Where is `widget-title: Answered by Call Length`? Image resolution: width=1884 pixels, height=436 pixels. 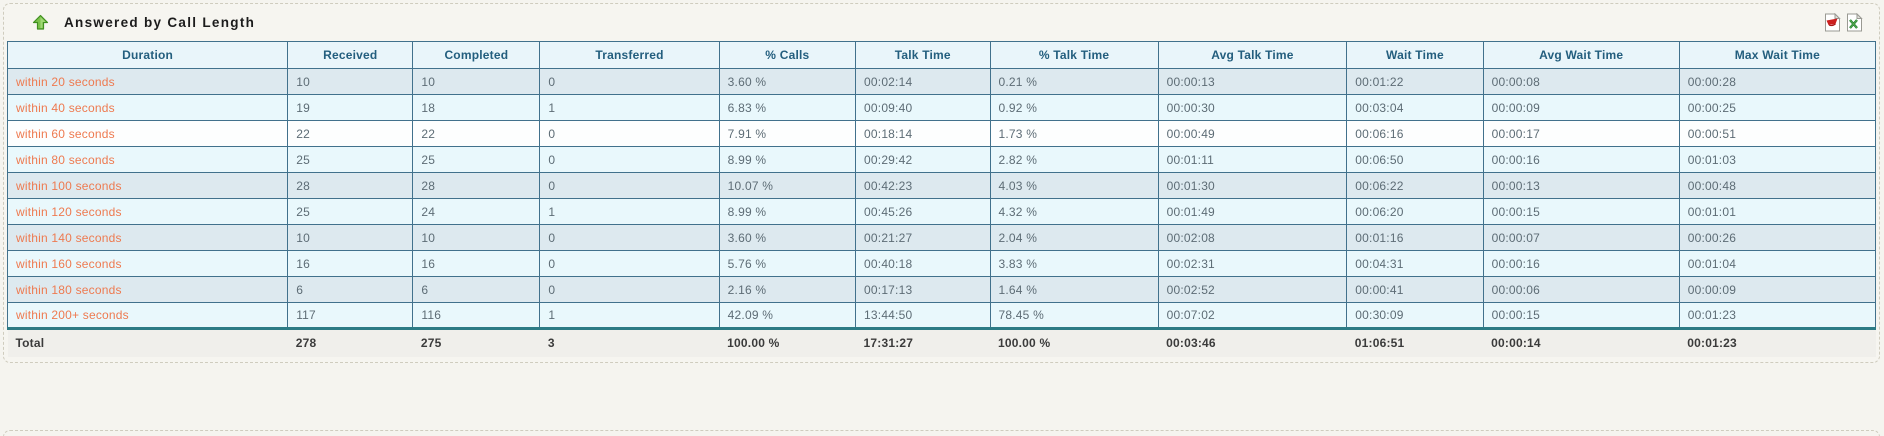
widget-title: Answered by Call Length is located at coordinates (160, 22).